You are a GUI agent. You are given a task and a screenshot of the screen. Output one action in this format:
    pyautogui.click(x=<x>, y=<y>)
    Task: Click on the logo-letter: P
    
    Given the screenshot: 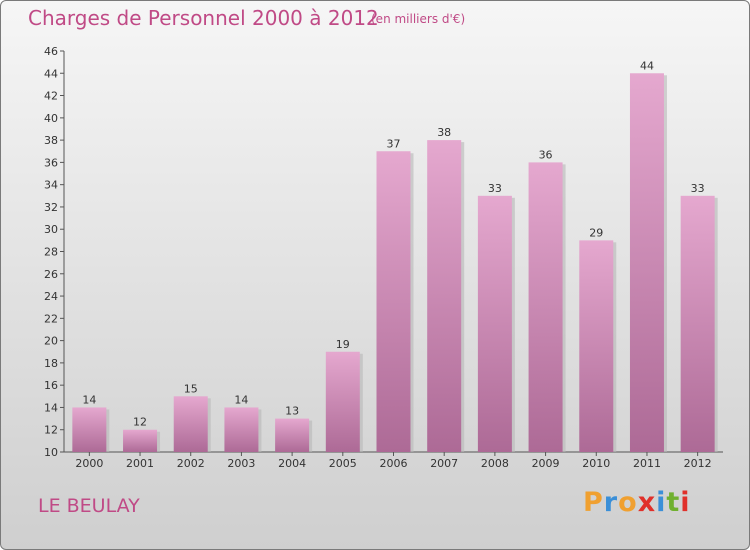 What is the action you would take?
    pyautogui.click(x=593, y=502)
    